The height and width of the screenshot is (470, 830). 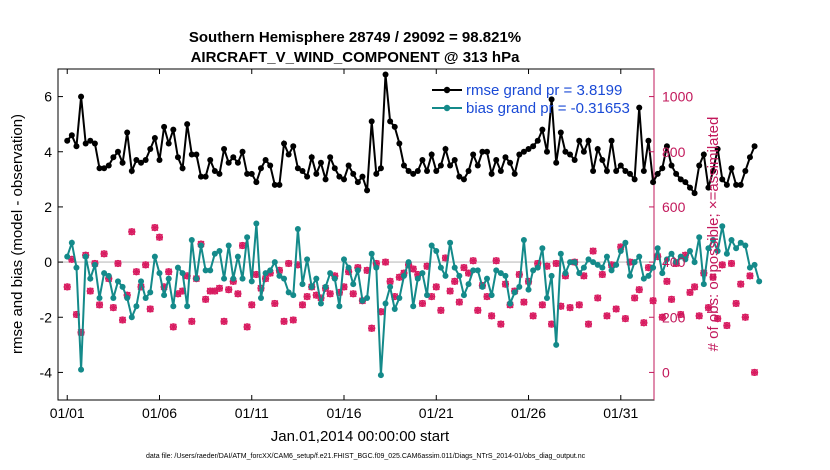 What do you see at coordinates (666, 372) in the screenshot?
I see `y-right-tick-label: 0` at bounding box center [666, 372].